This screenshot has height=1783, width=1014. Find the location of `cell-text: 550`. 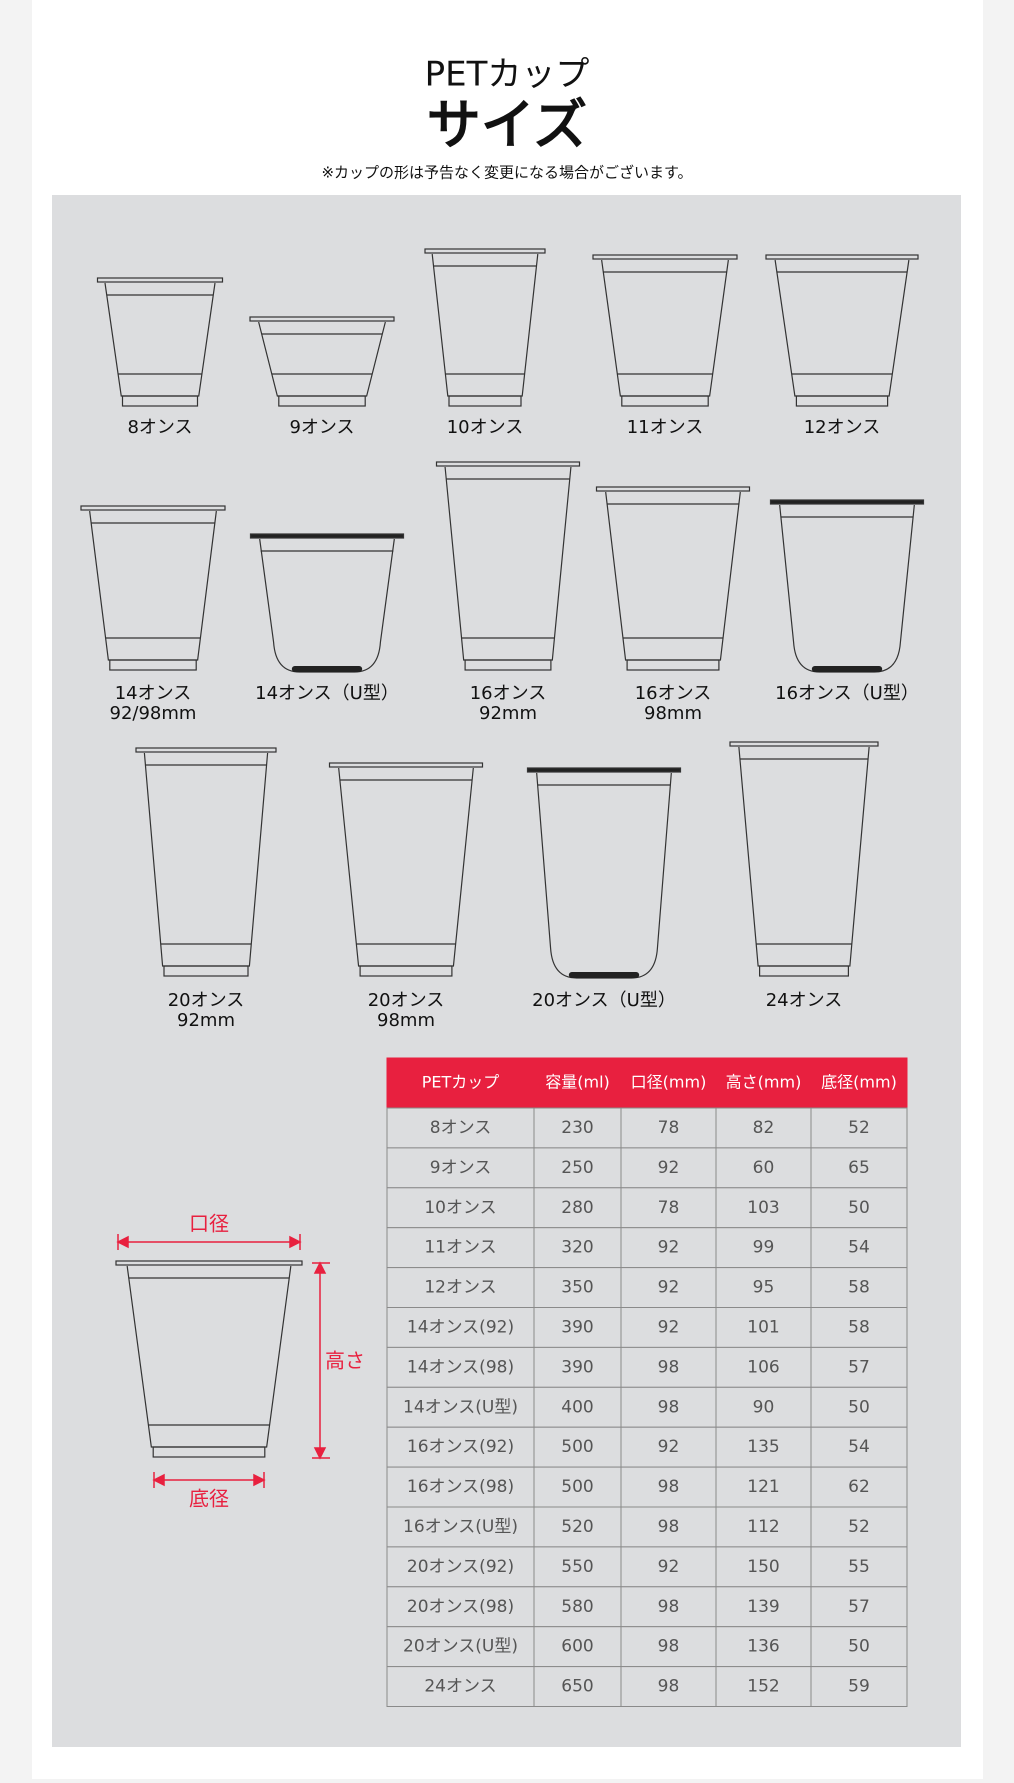

cell-text: 550 is located at coordinates (577, 1567).